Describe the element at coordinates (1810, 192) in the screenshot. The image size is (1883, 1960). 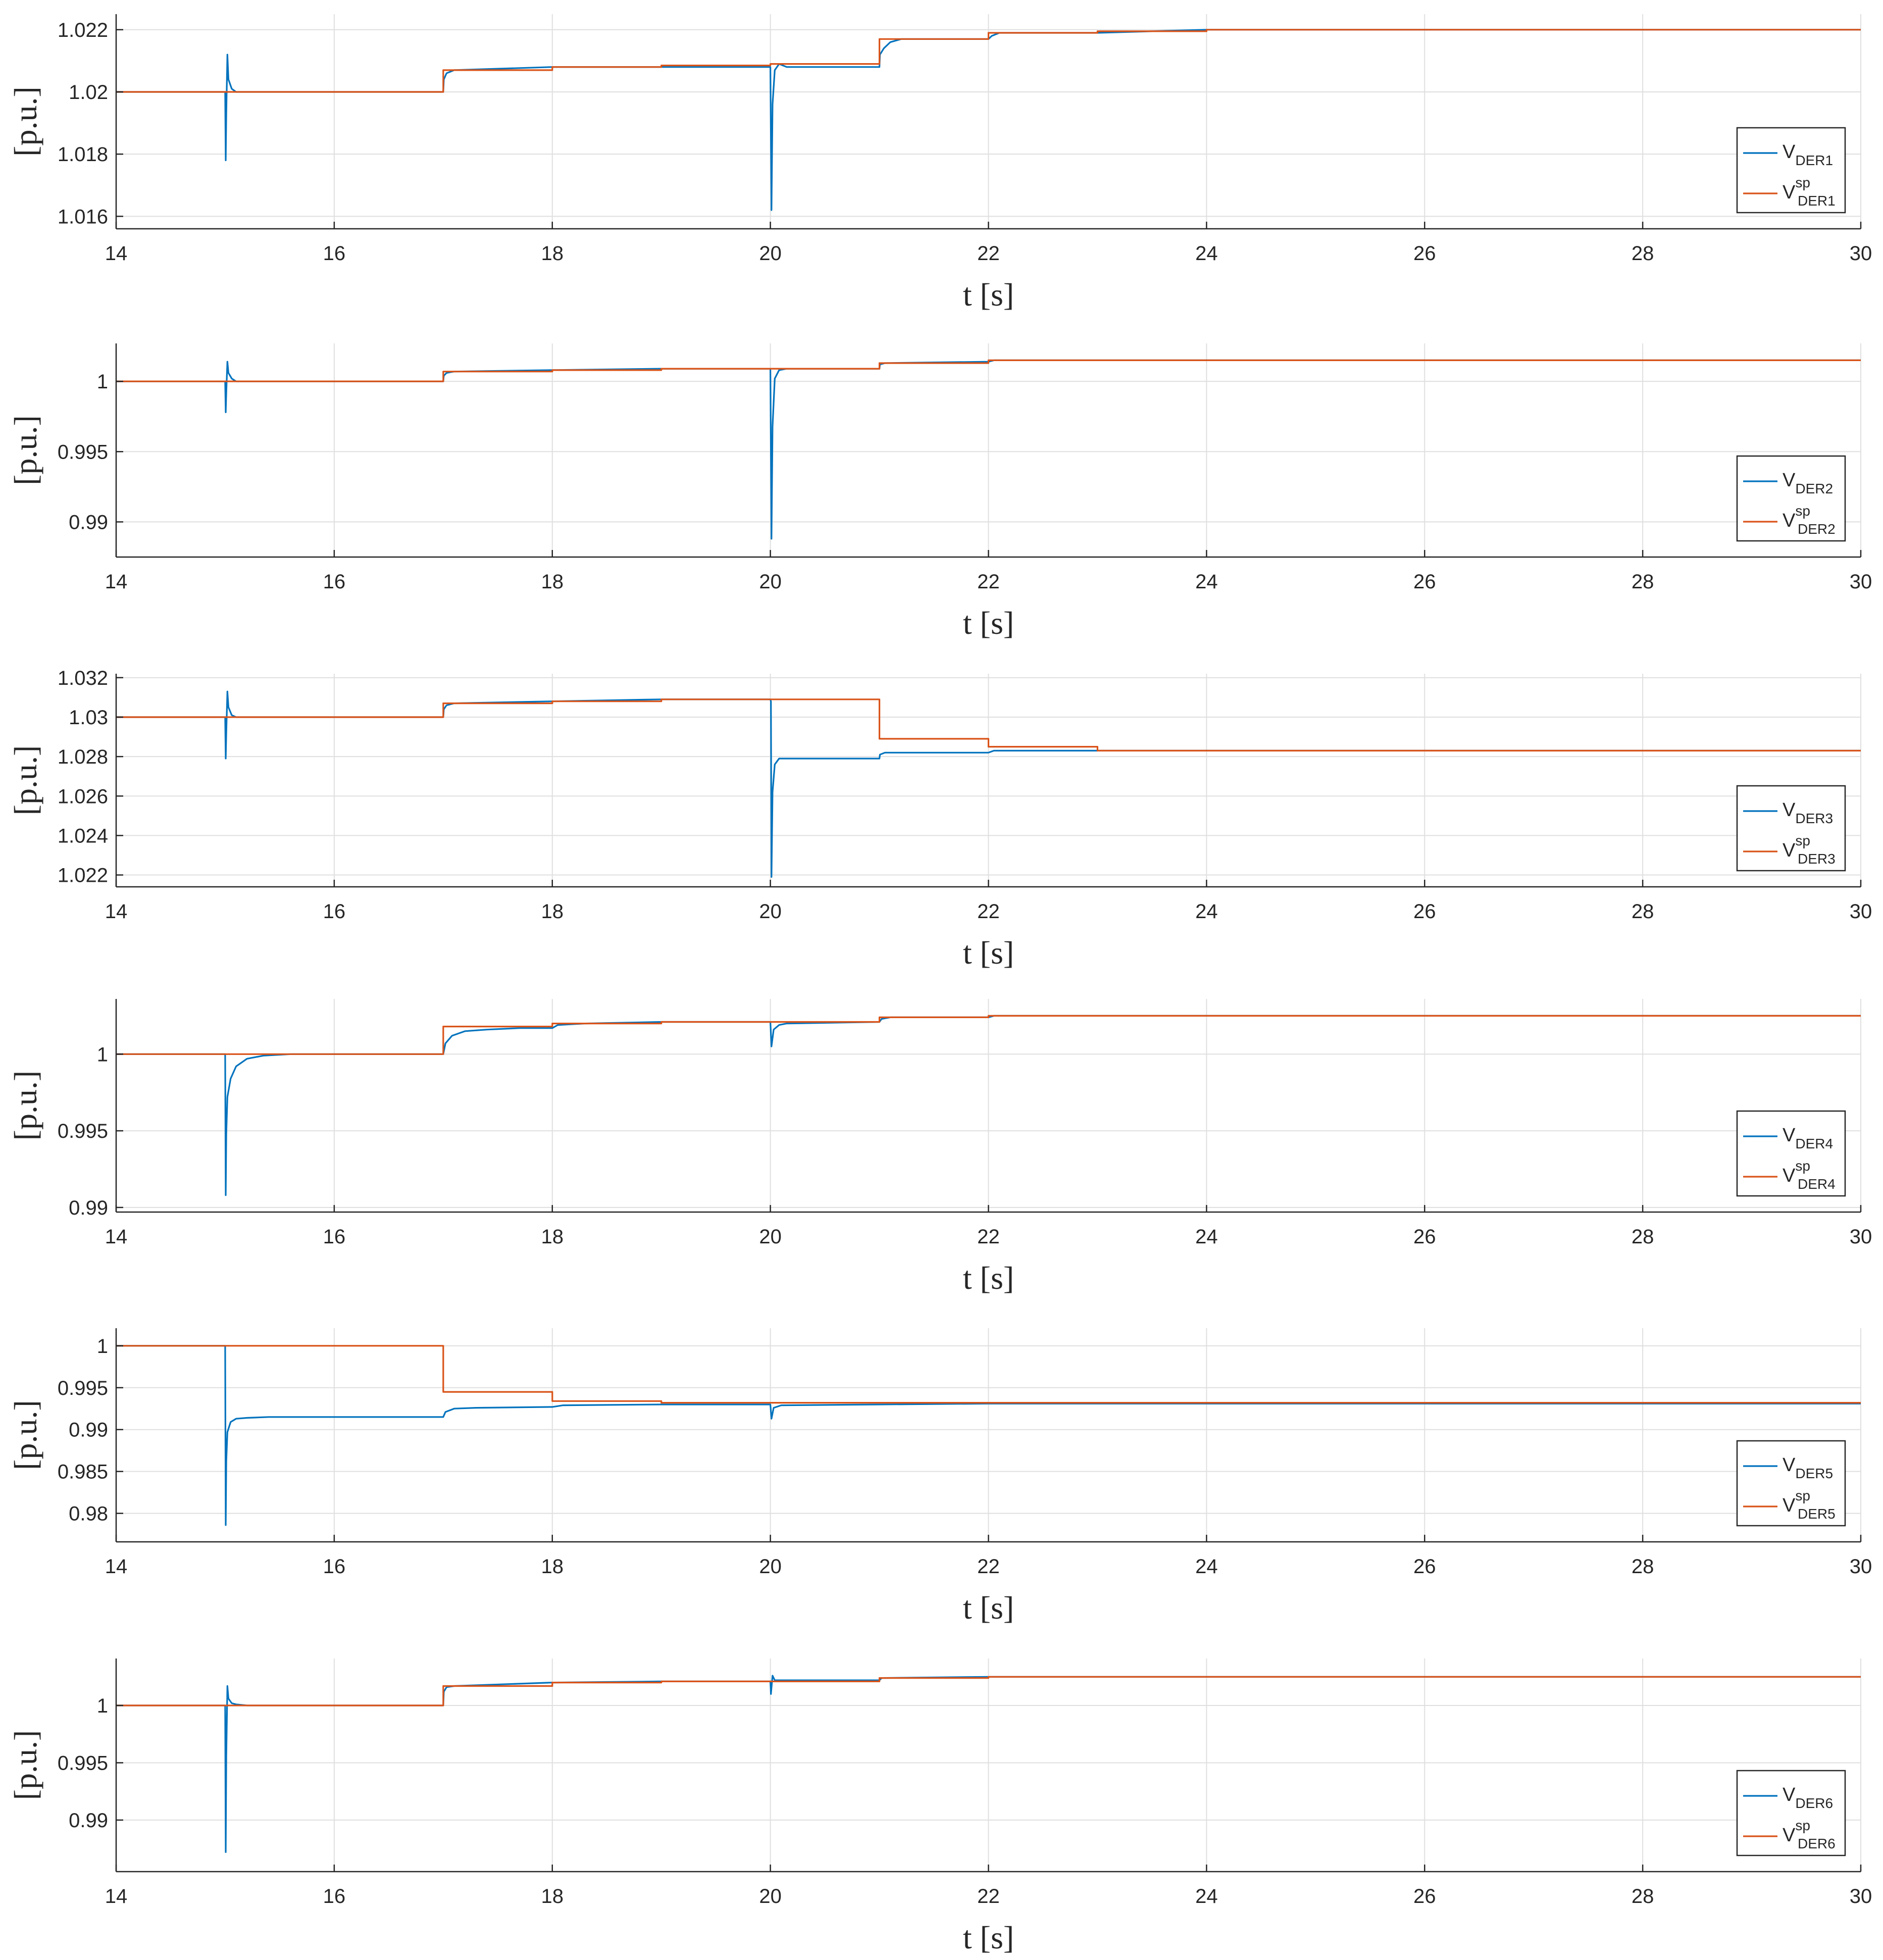
I see `legend-label: Vsp DER1` at that location.